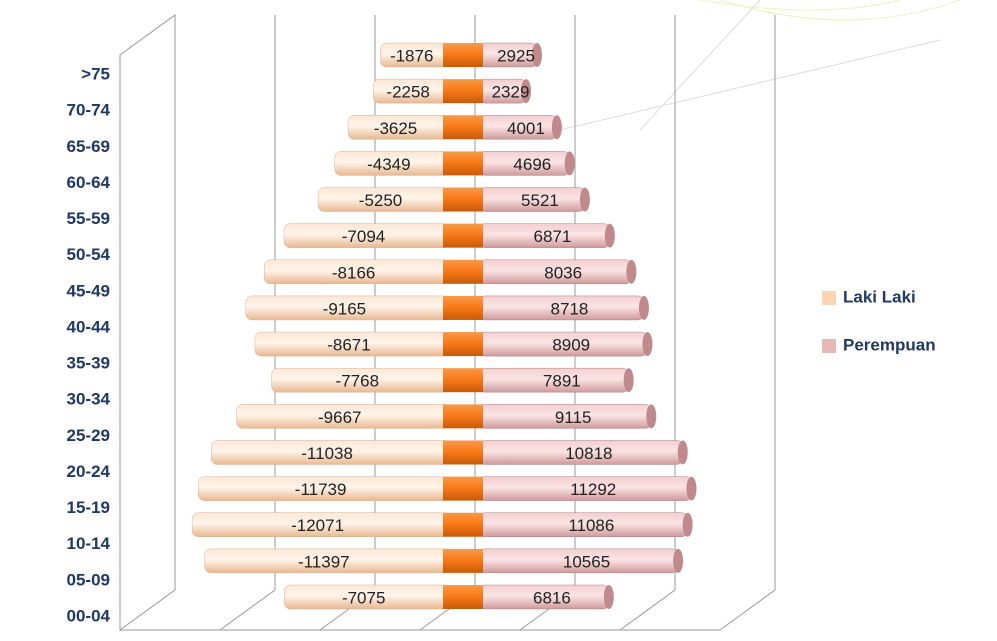 The image size is (997, 641). I want to click on data-label: 5521, so click(540, 200).